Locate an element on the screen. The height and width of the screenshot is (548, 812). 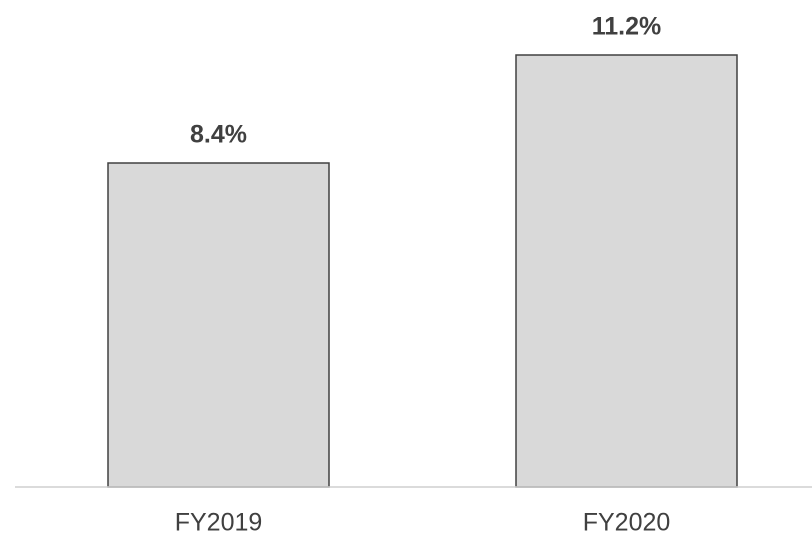
data-label: 11.2% is located at coordinates (627, 27).